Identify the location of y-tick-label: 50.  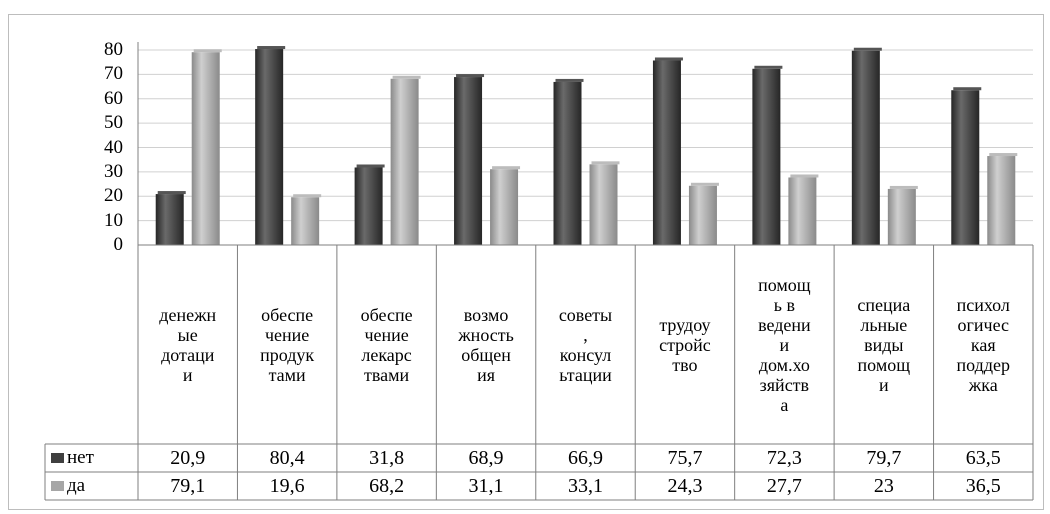
(113, 123).